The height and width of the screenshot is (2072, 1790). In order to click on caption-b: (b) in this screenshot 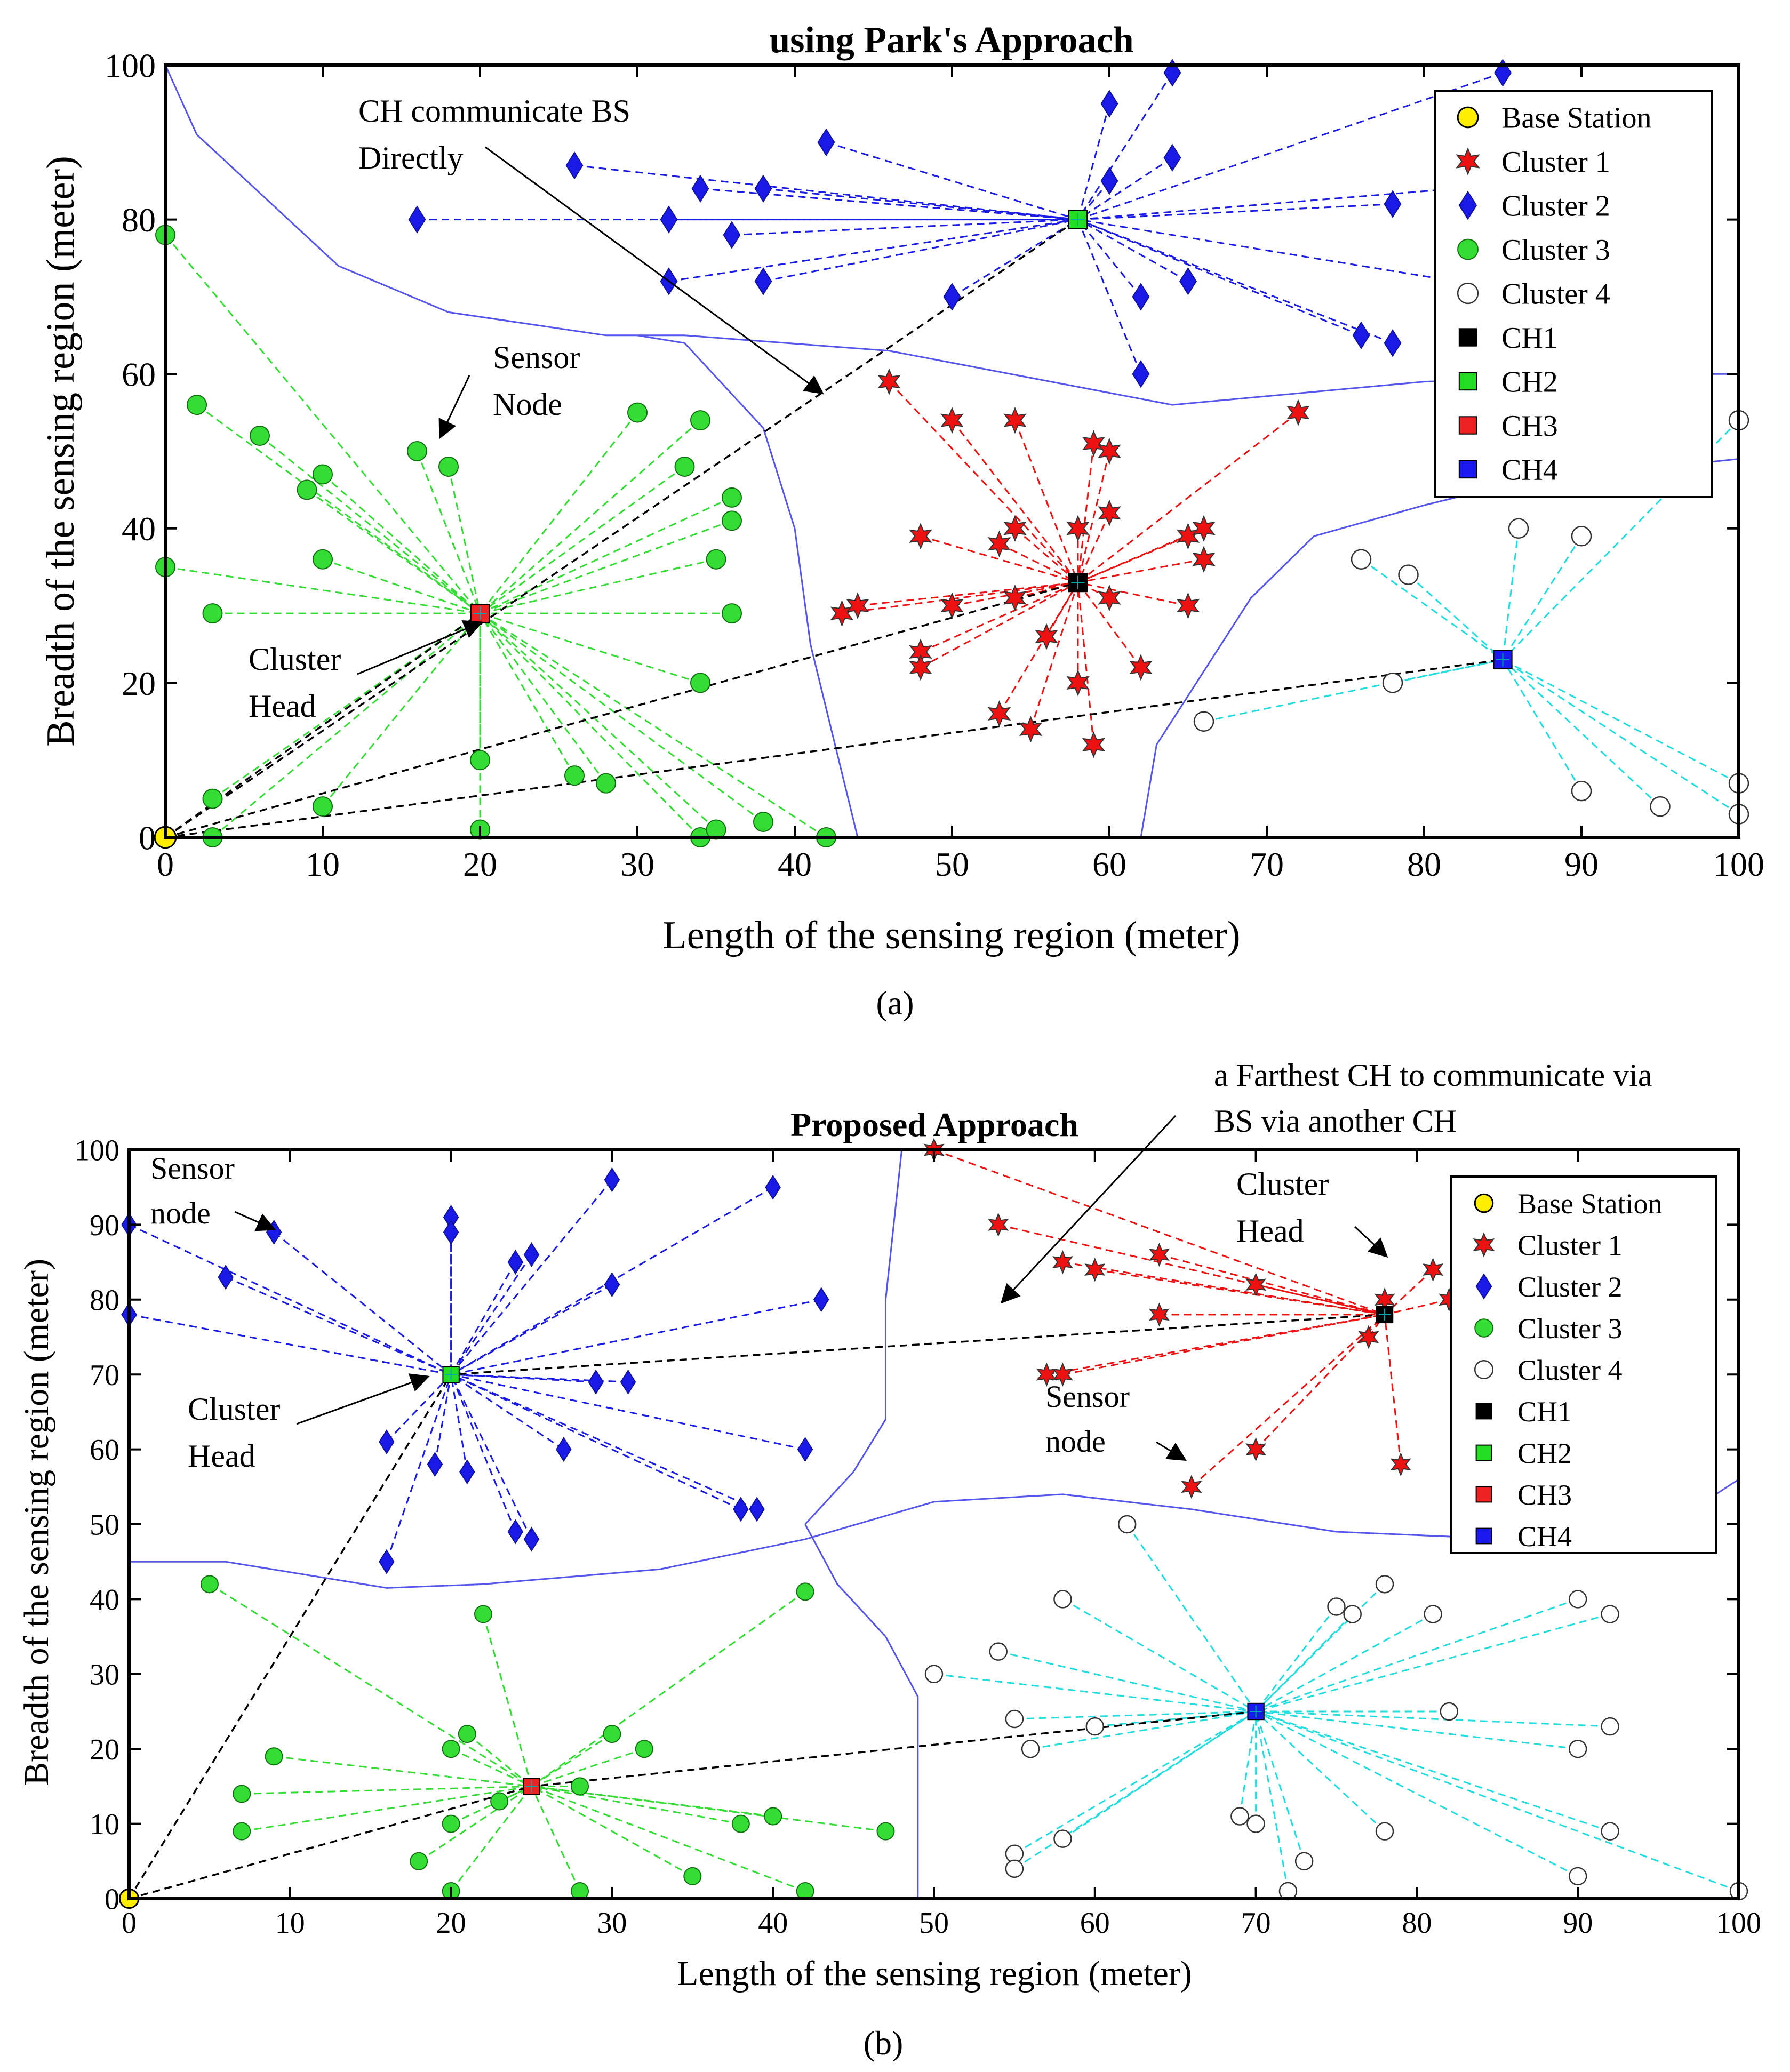, I will do `click(884, 2043)`.